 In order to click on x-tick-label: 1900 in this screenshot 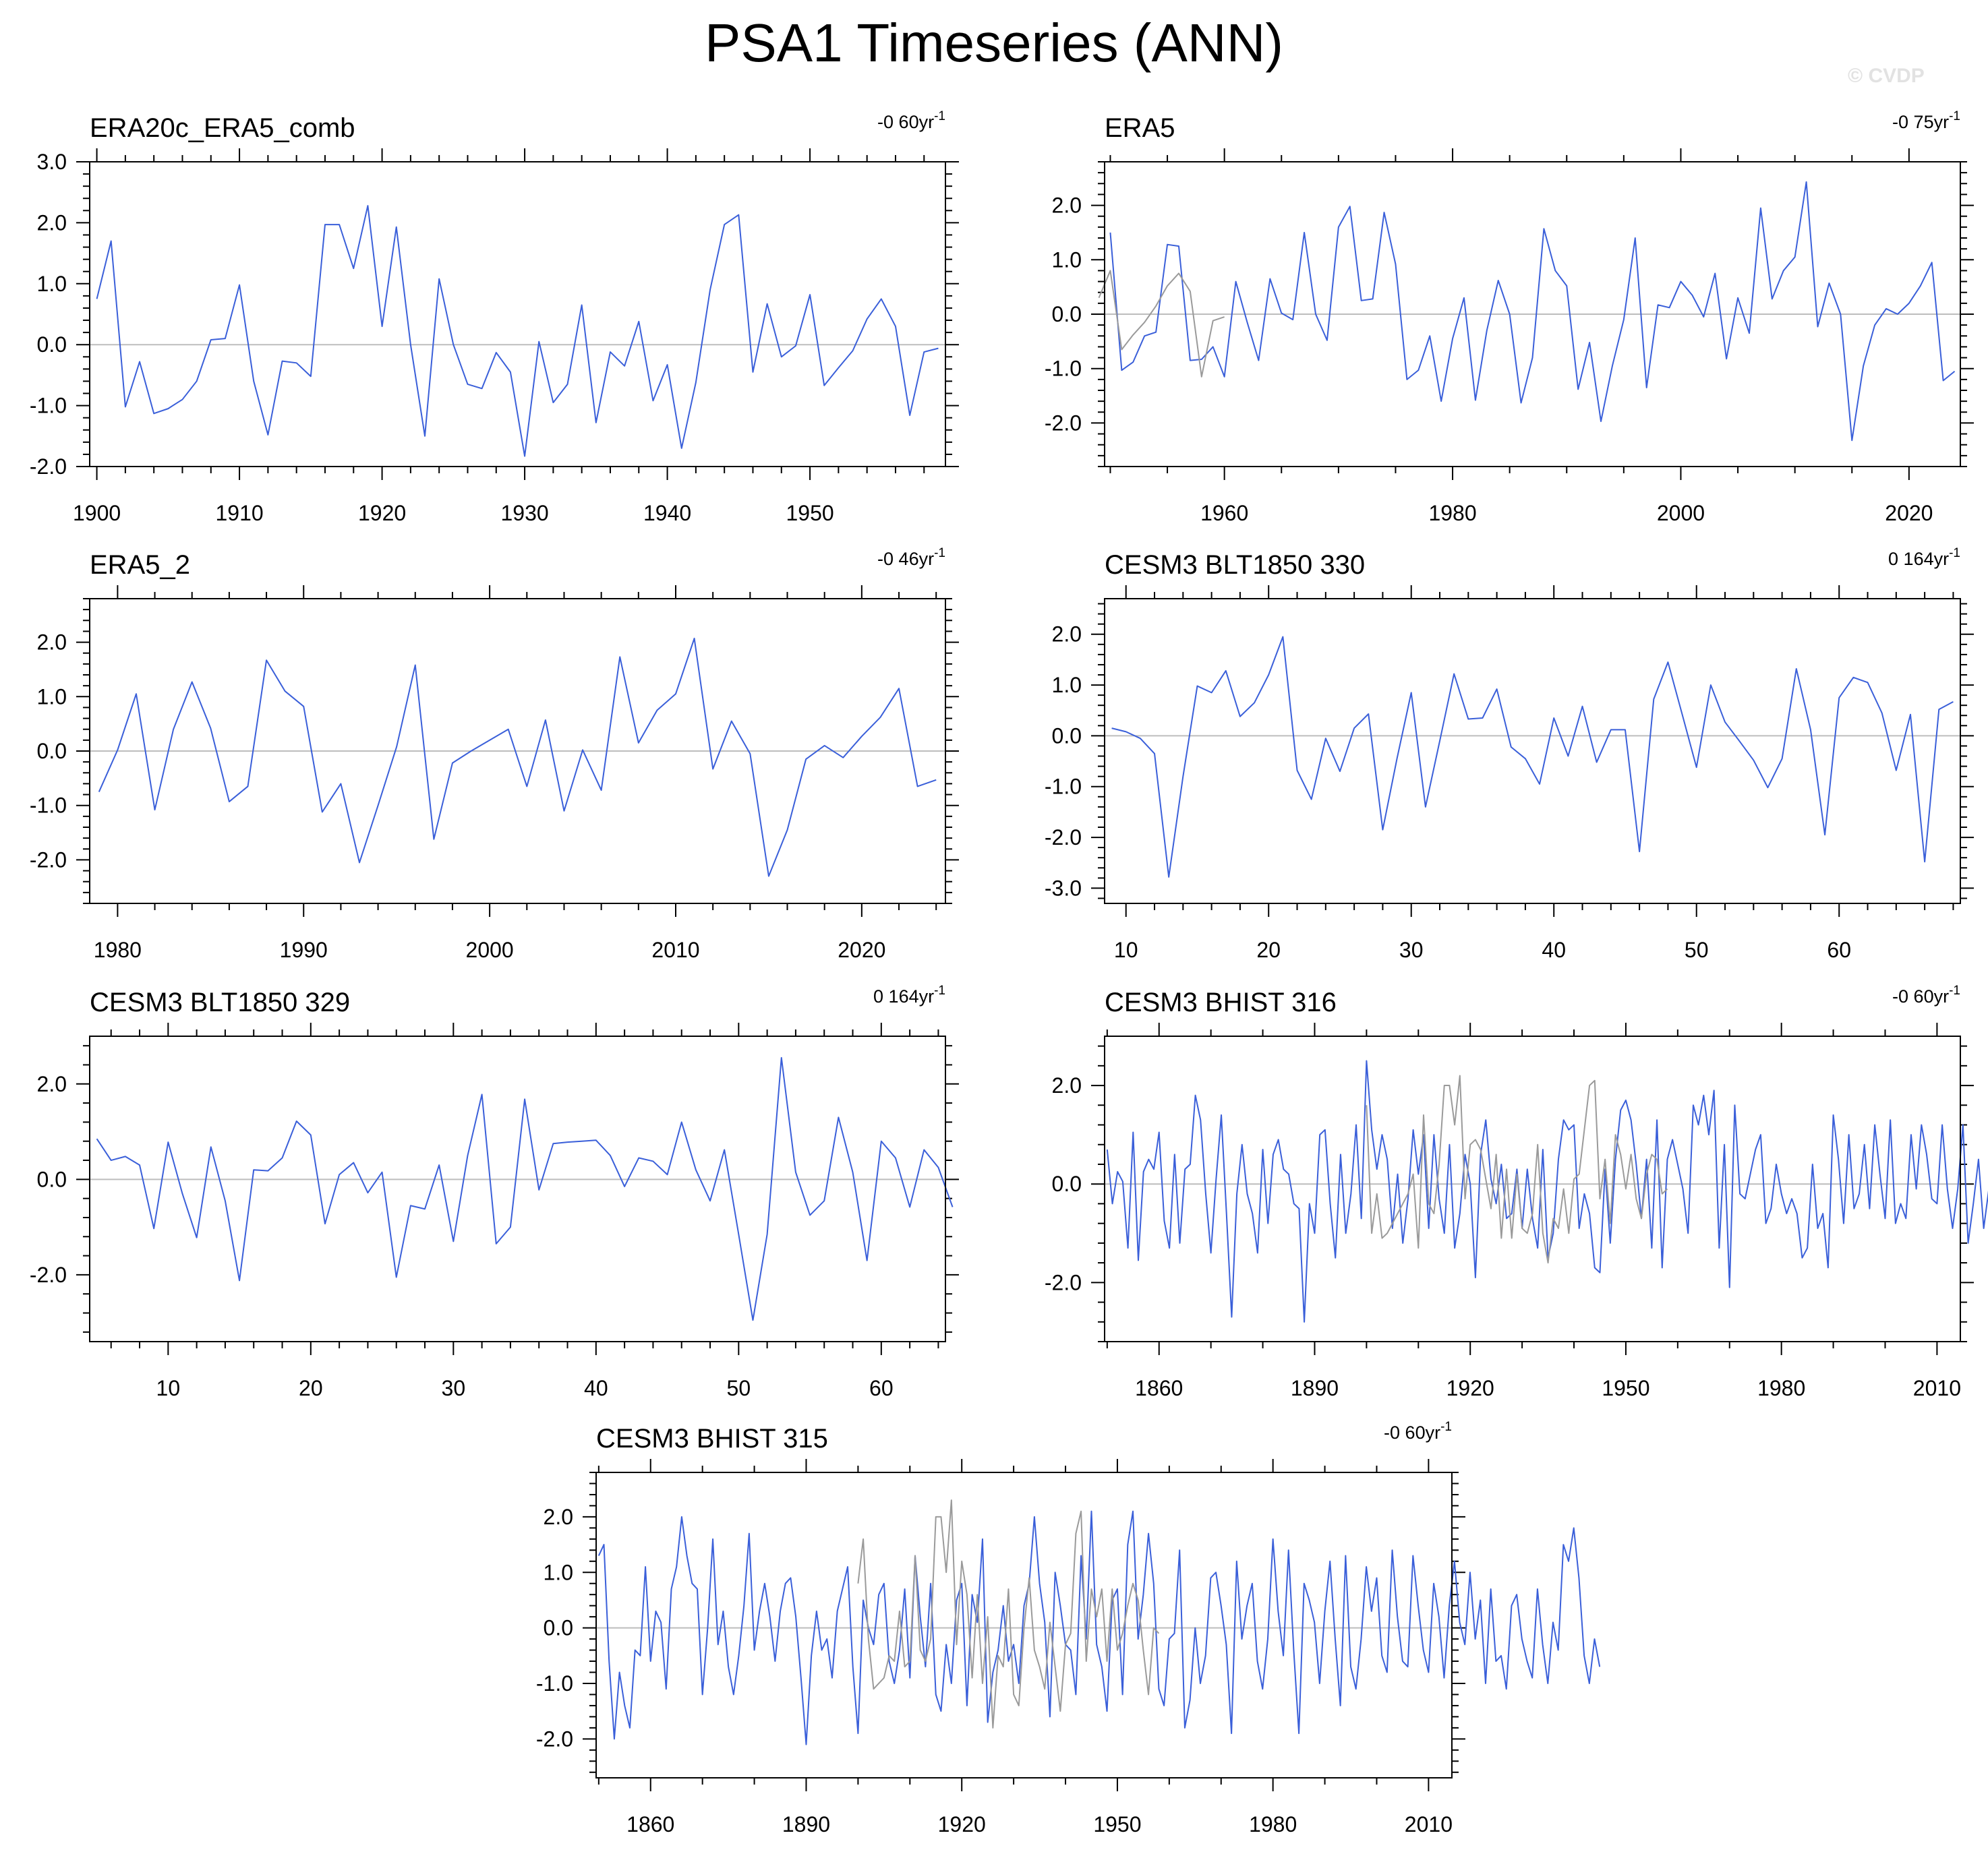, I will do `click(97, 513)`.